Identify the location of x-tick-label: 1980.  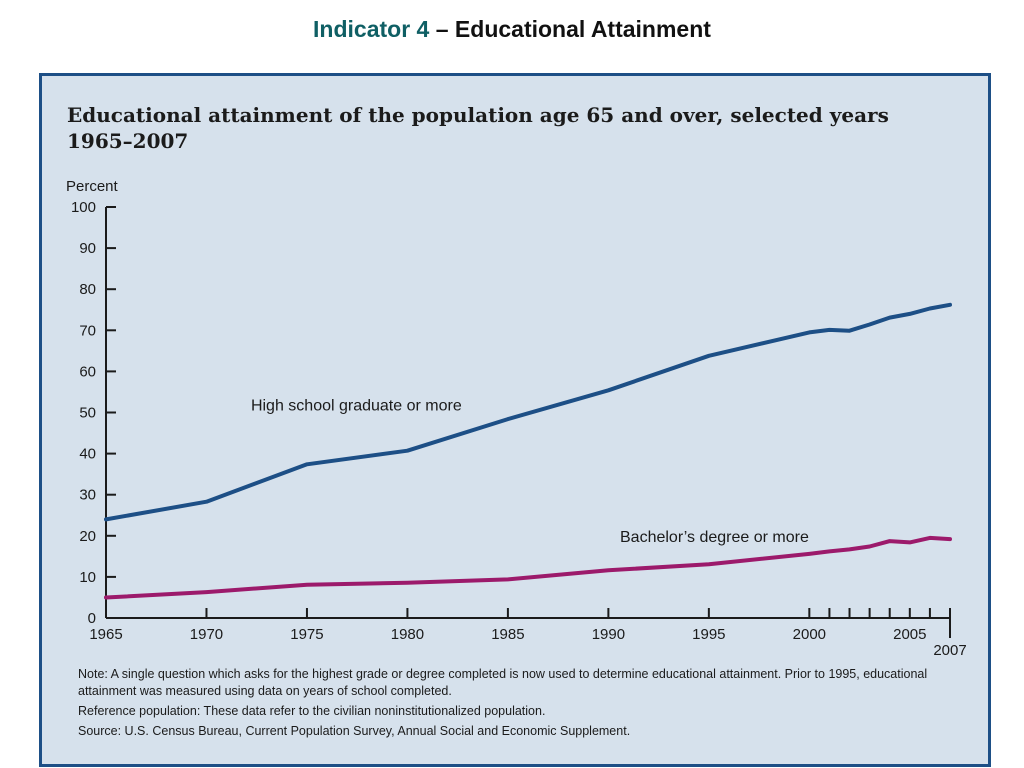
(407, 634).